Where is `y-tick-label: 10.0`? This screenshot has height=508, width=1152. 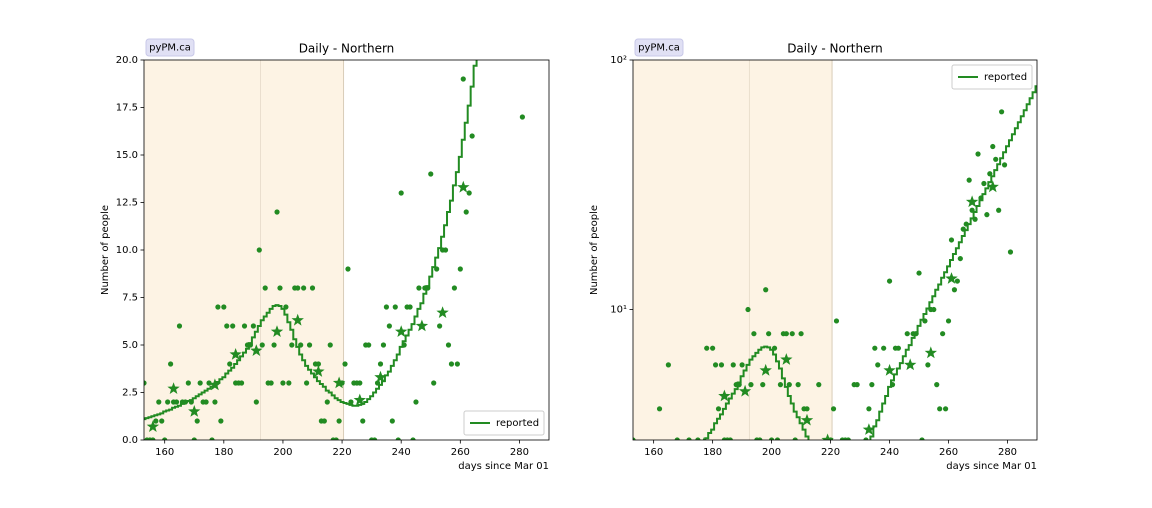 y-tick-label: 10.0 is located at coordinates (127, 250).